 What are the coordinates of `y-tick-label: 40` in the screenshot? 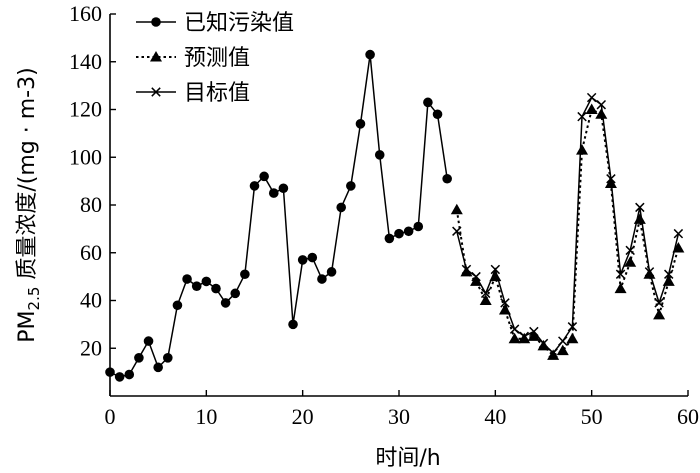 It's located at (91, 300).